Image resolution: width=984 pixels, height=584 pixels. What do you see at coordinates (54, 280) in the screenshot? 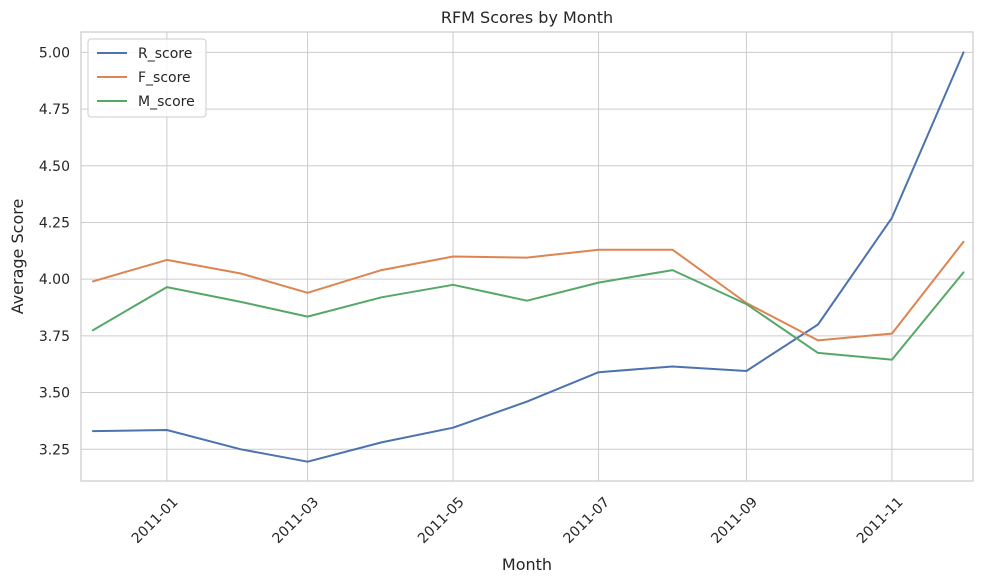
I see `y-tick-label: 4.00` at bounding box center [54, 280].